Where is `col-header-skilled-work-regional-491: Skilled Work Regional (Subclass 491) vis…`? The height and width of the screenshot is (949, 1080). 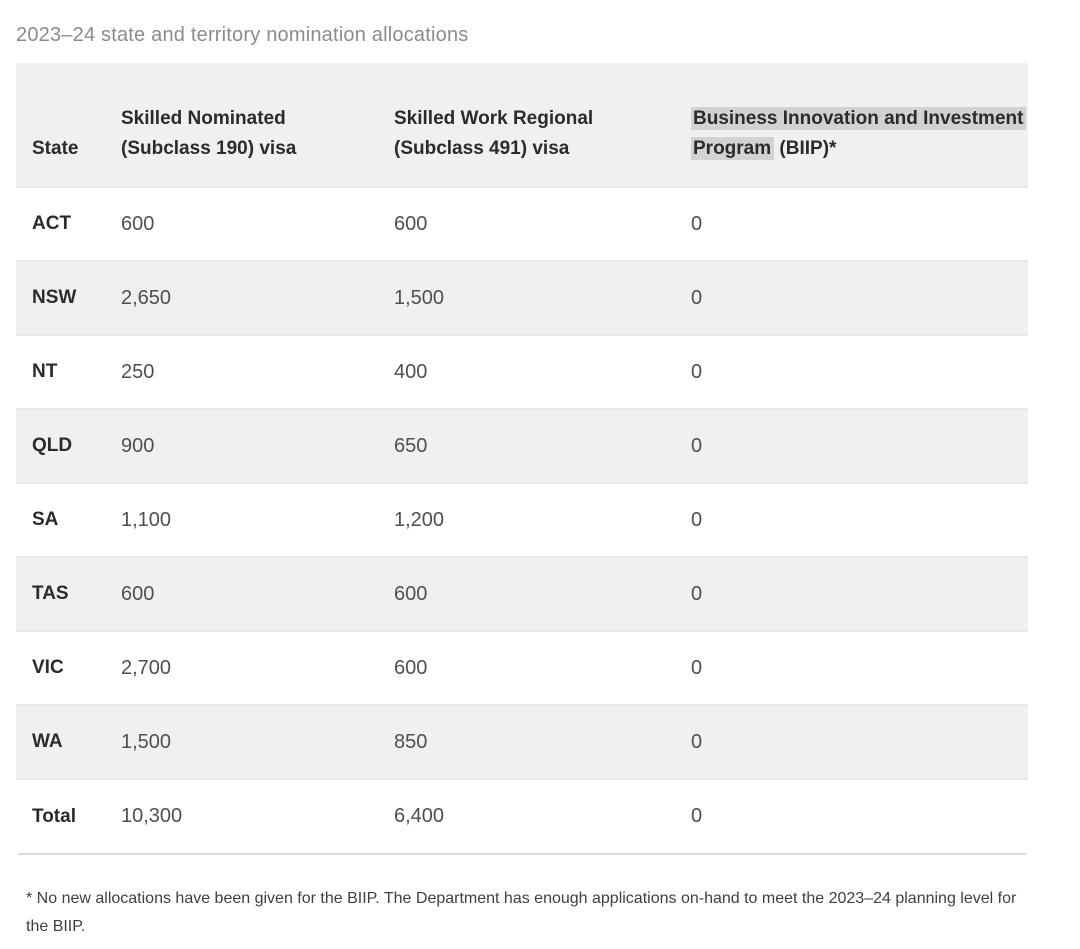 col-header-skilled-work-regional-491: Skilled Work Regional (Subclass 491) vis… is located at coordinates (526, 125).